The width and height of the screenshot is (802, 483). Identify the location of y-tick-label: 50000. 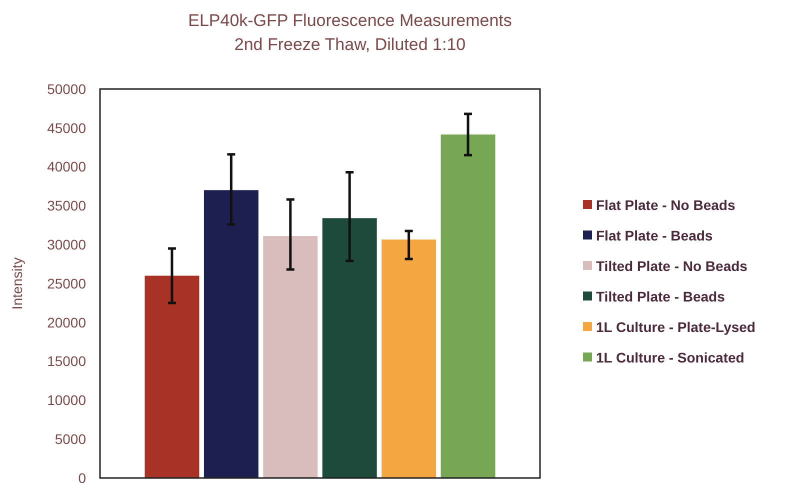
(66, 88).